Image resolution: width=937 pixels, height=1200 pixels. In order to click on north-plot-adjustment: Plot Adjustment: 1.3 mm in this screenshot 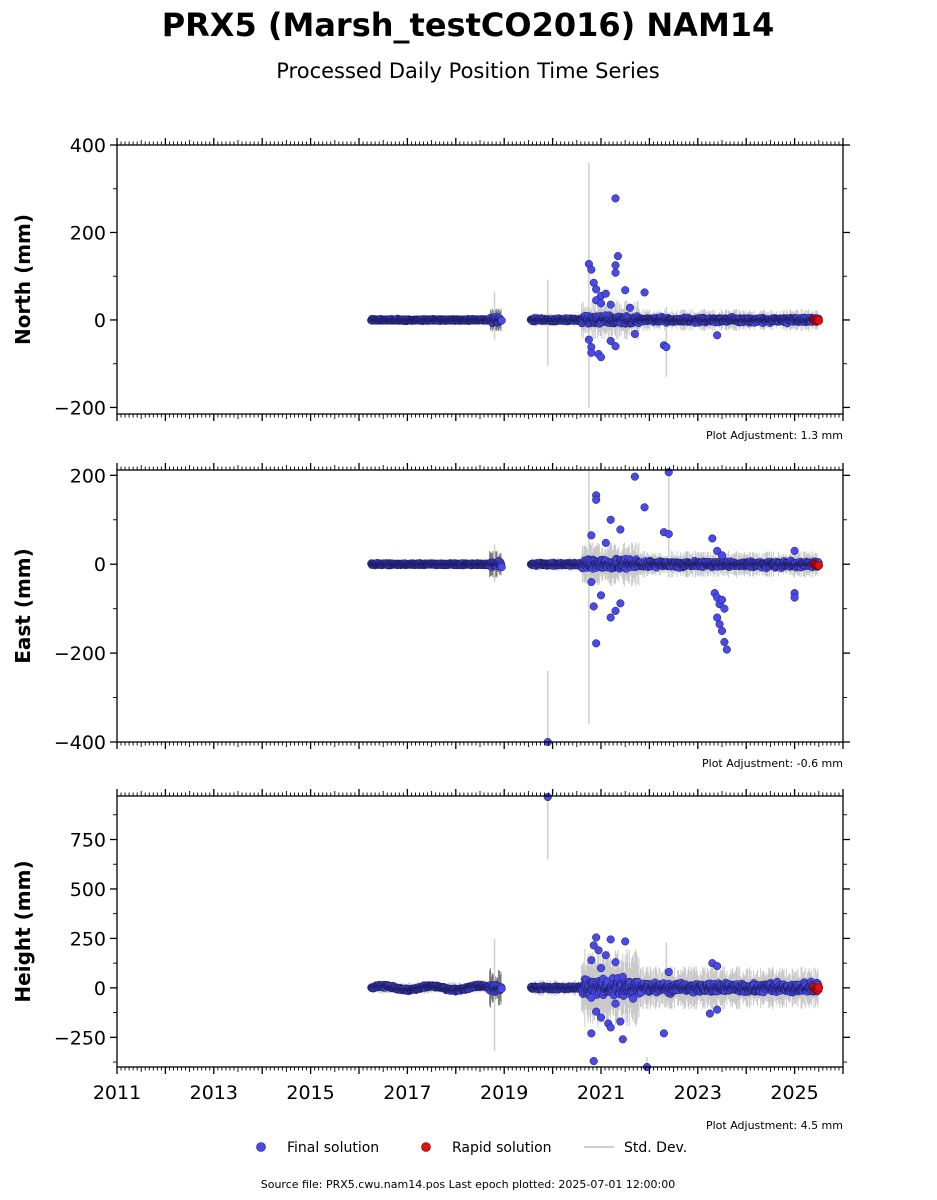, I will do `click(774, 435)`.